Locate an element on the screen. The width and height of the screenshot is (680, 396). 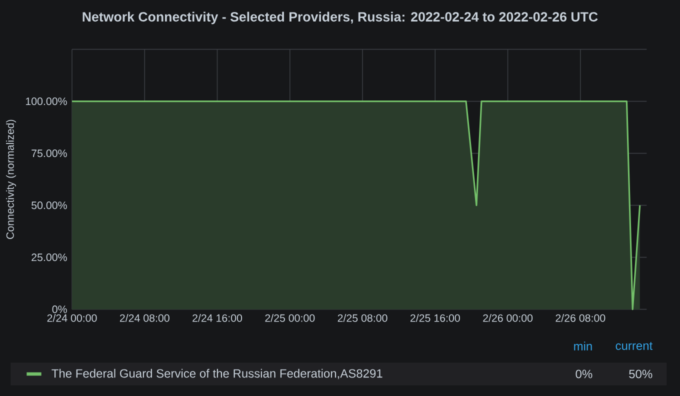
text: current is located at coordinates (634, 346).